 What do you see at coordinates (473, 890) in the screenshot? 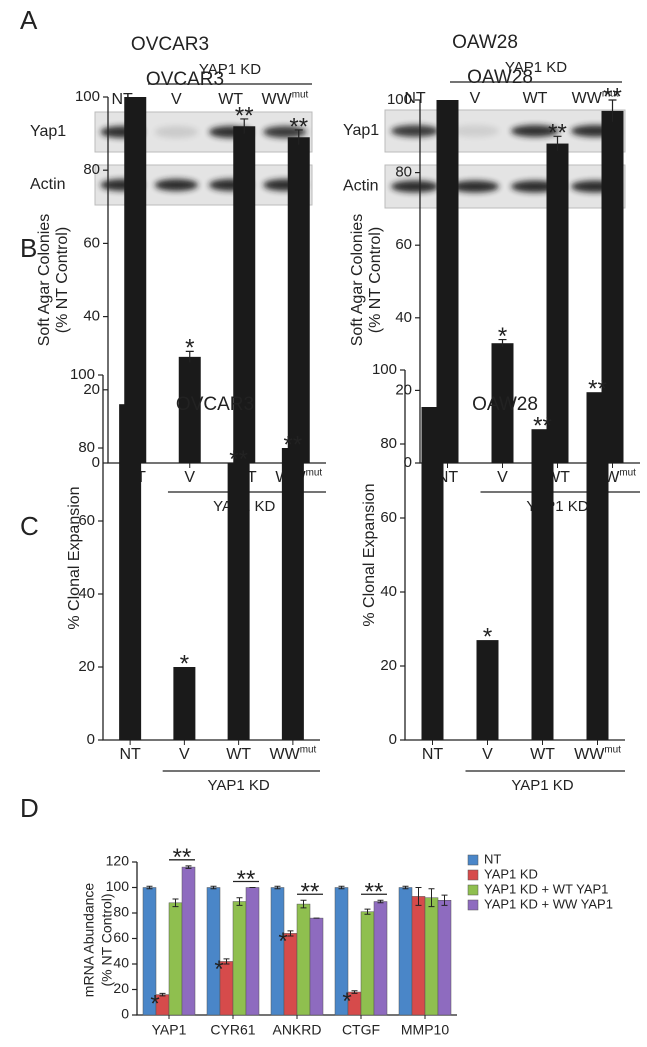
I see `legend-swatch` at bounding box center [473, 890].